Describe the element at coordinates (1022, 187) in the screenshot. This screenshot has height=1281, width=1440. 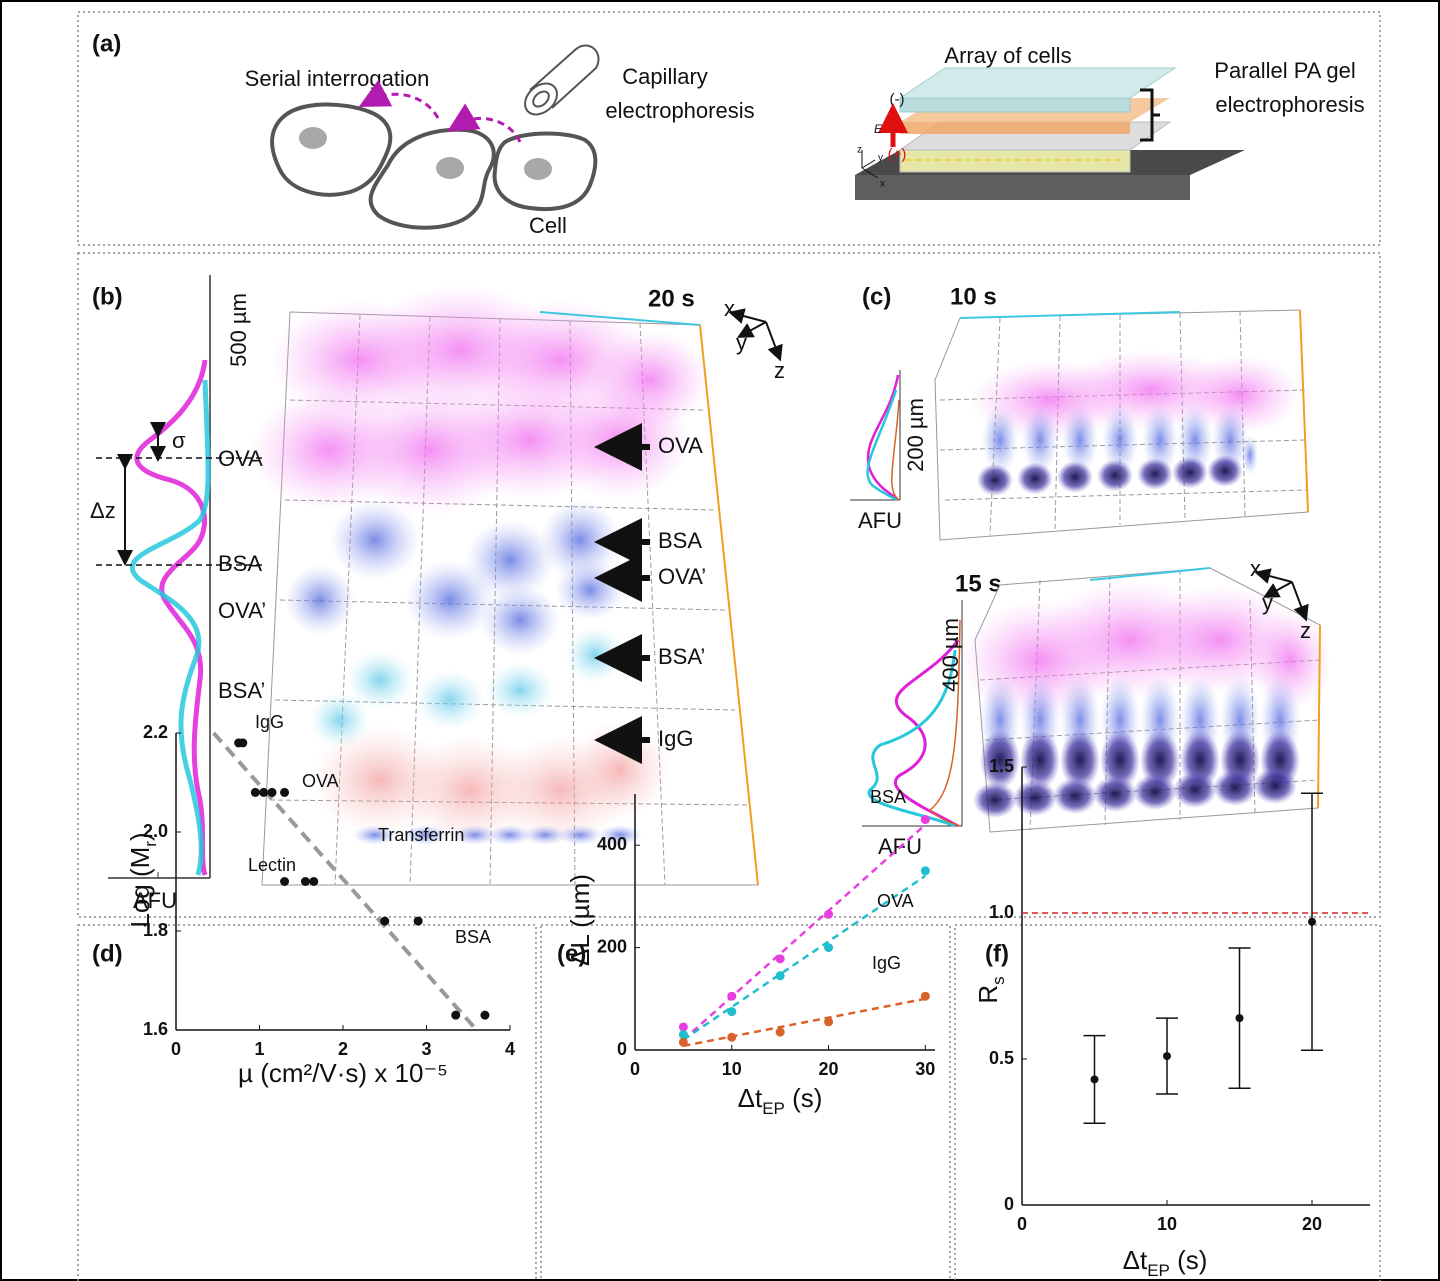
I see `substrate` at that location.